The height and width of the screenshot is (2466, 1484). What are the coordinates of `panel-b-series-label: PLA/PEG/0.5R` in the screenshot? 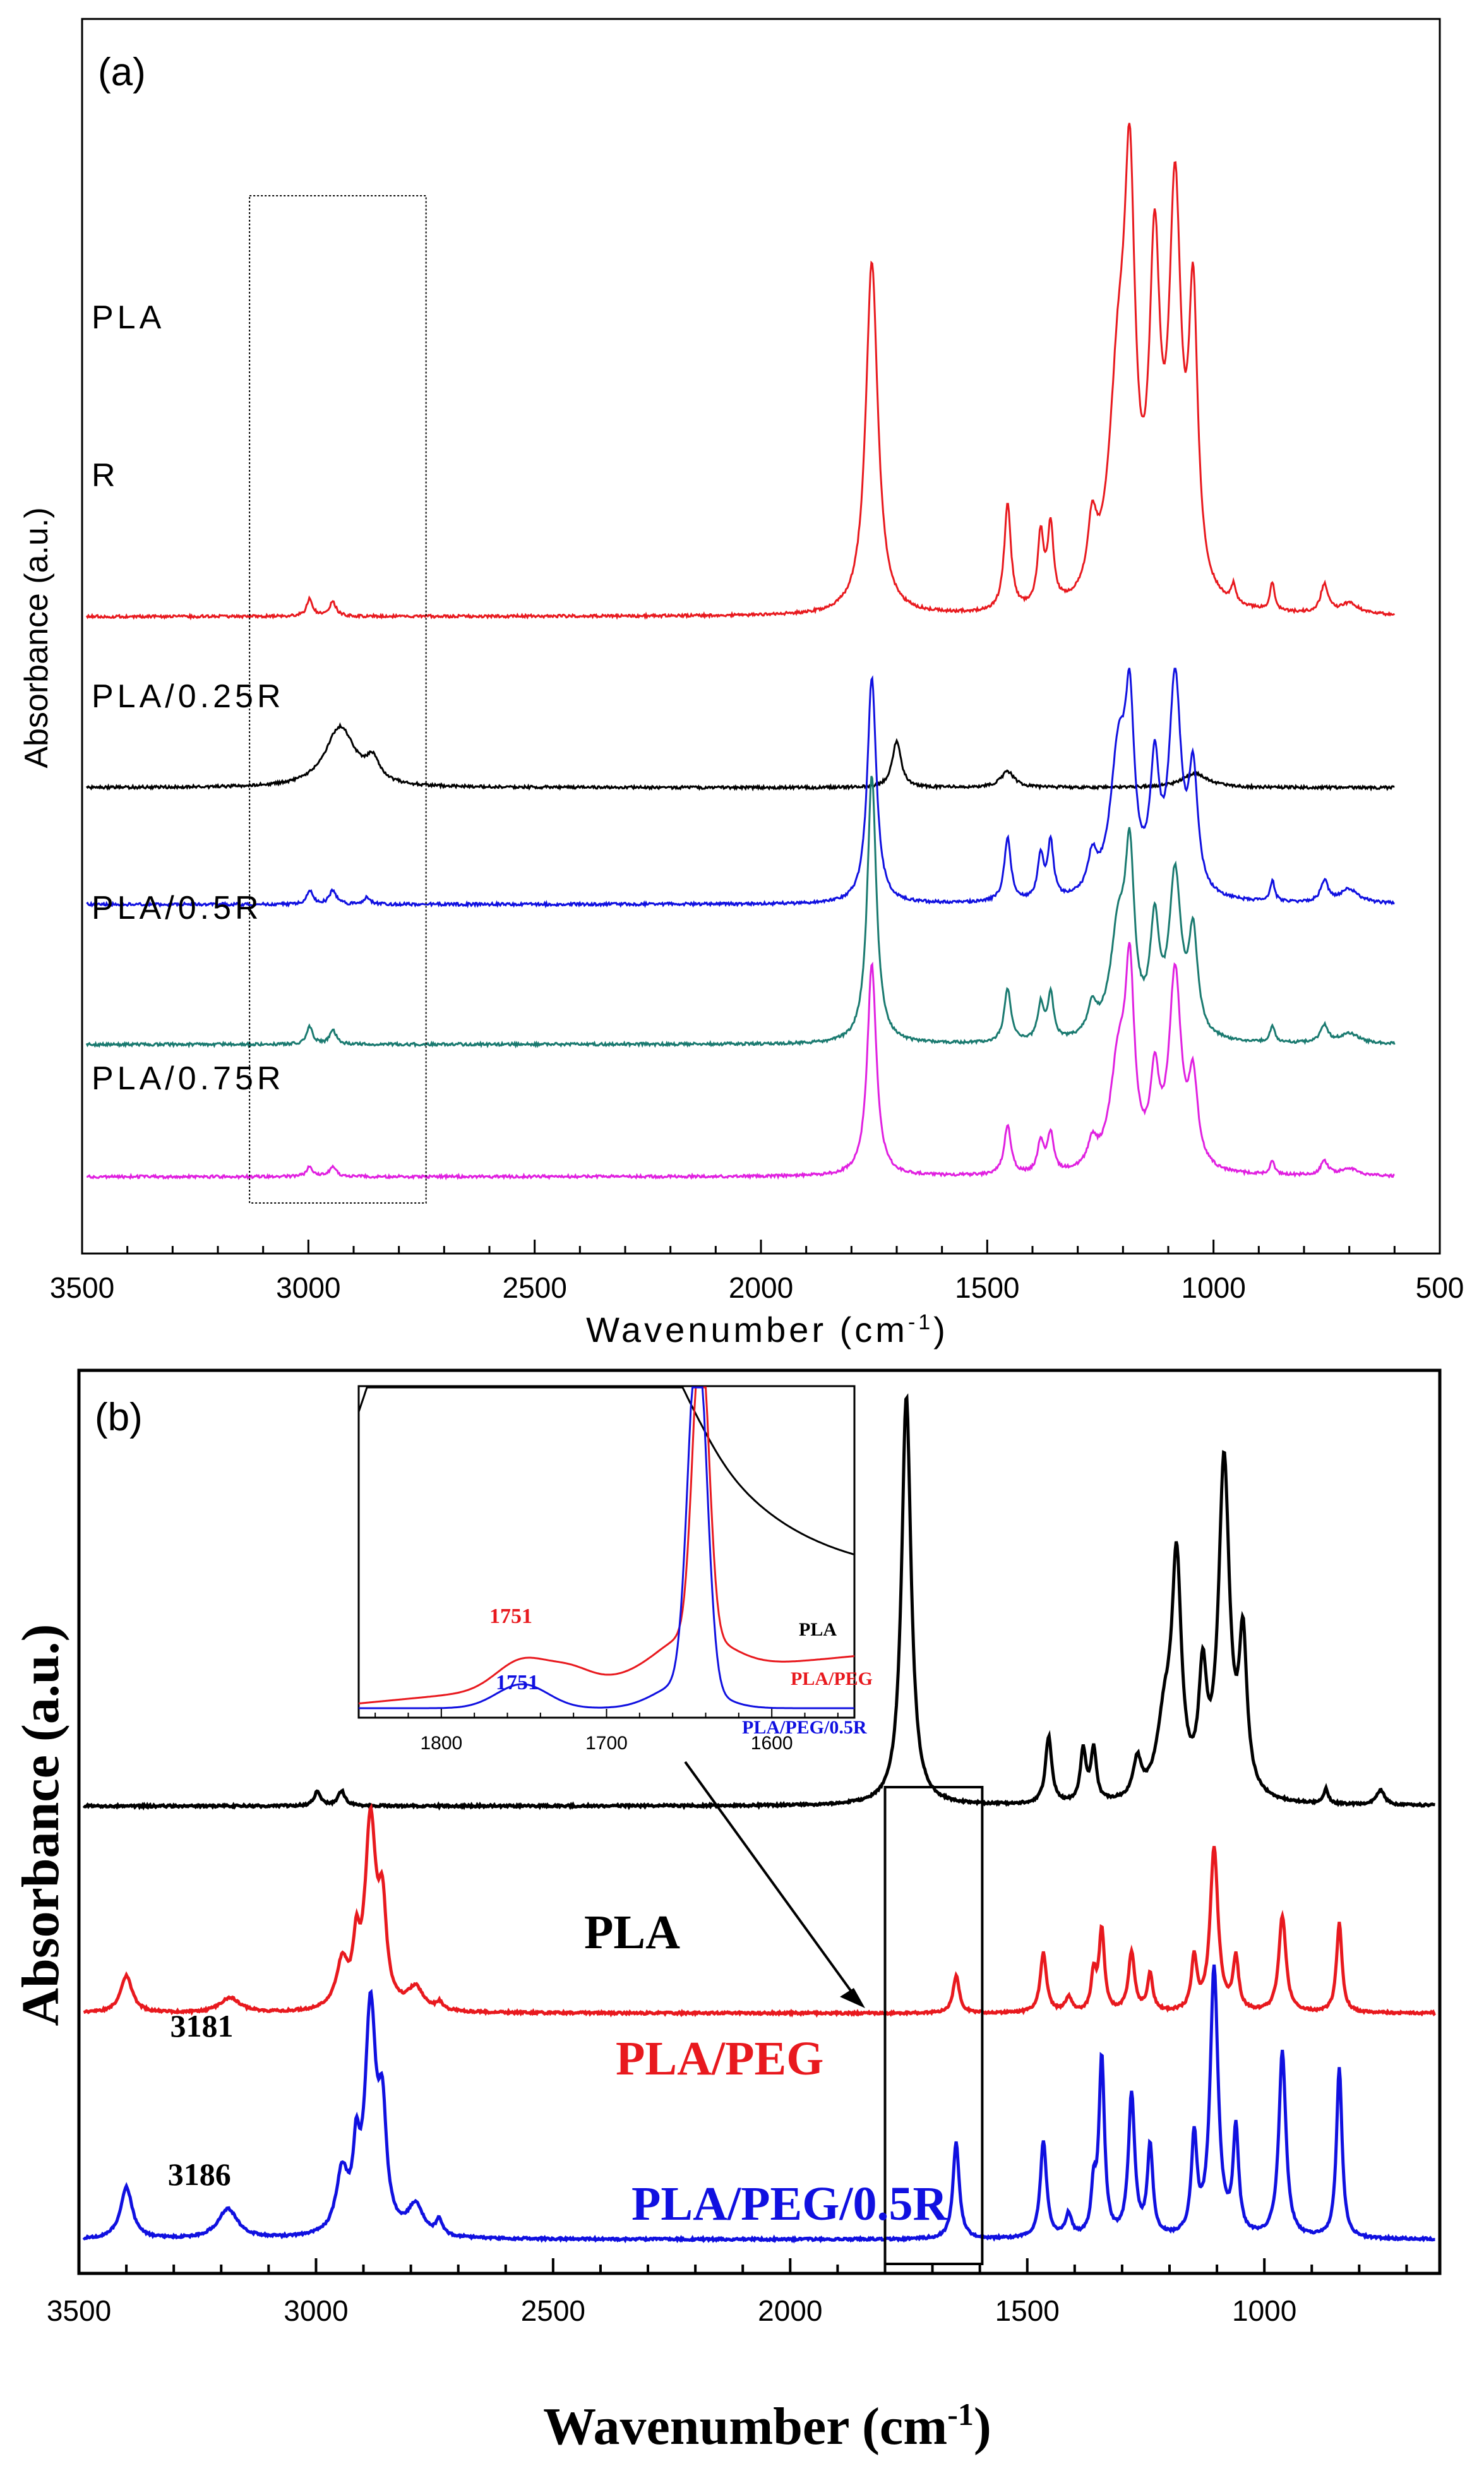 It's located at (790, 2203).